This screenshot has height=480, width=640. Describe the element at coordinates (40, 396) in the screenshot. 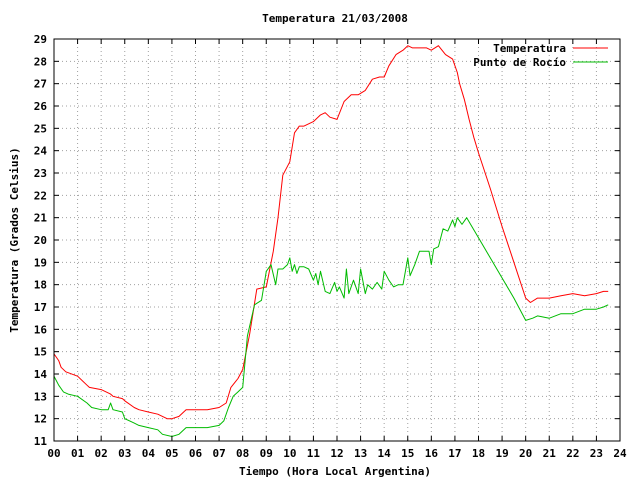

I see `y-tick-label: 13` at that location.